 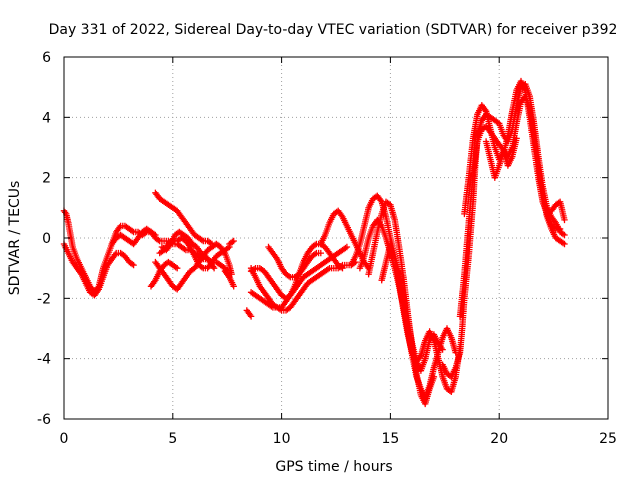 What do you see at coordinates (499, 439) in the screenshot?
I see `x-tick-label: 20` at bounding box center [499, 439].